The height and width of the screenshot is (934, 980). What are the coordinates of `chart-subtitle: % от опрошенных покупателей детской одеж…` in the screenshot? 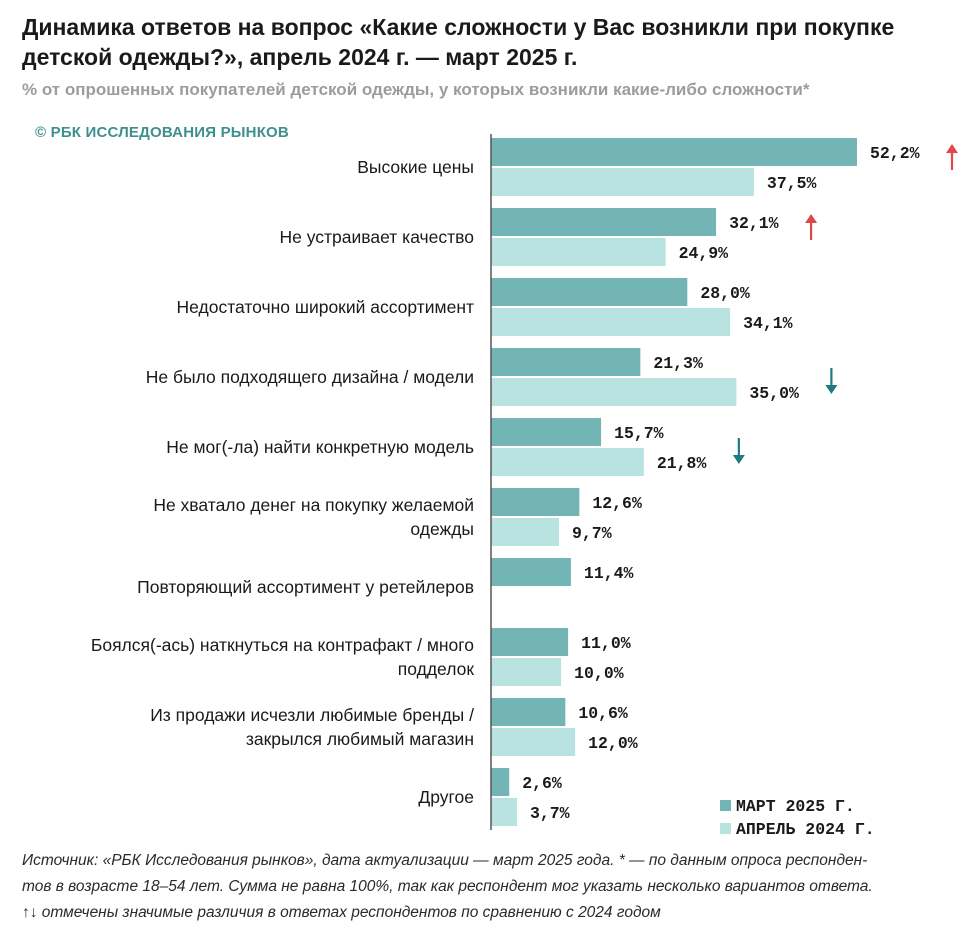 It's located at (416, 89).